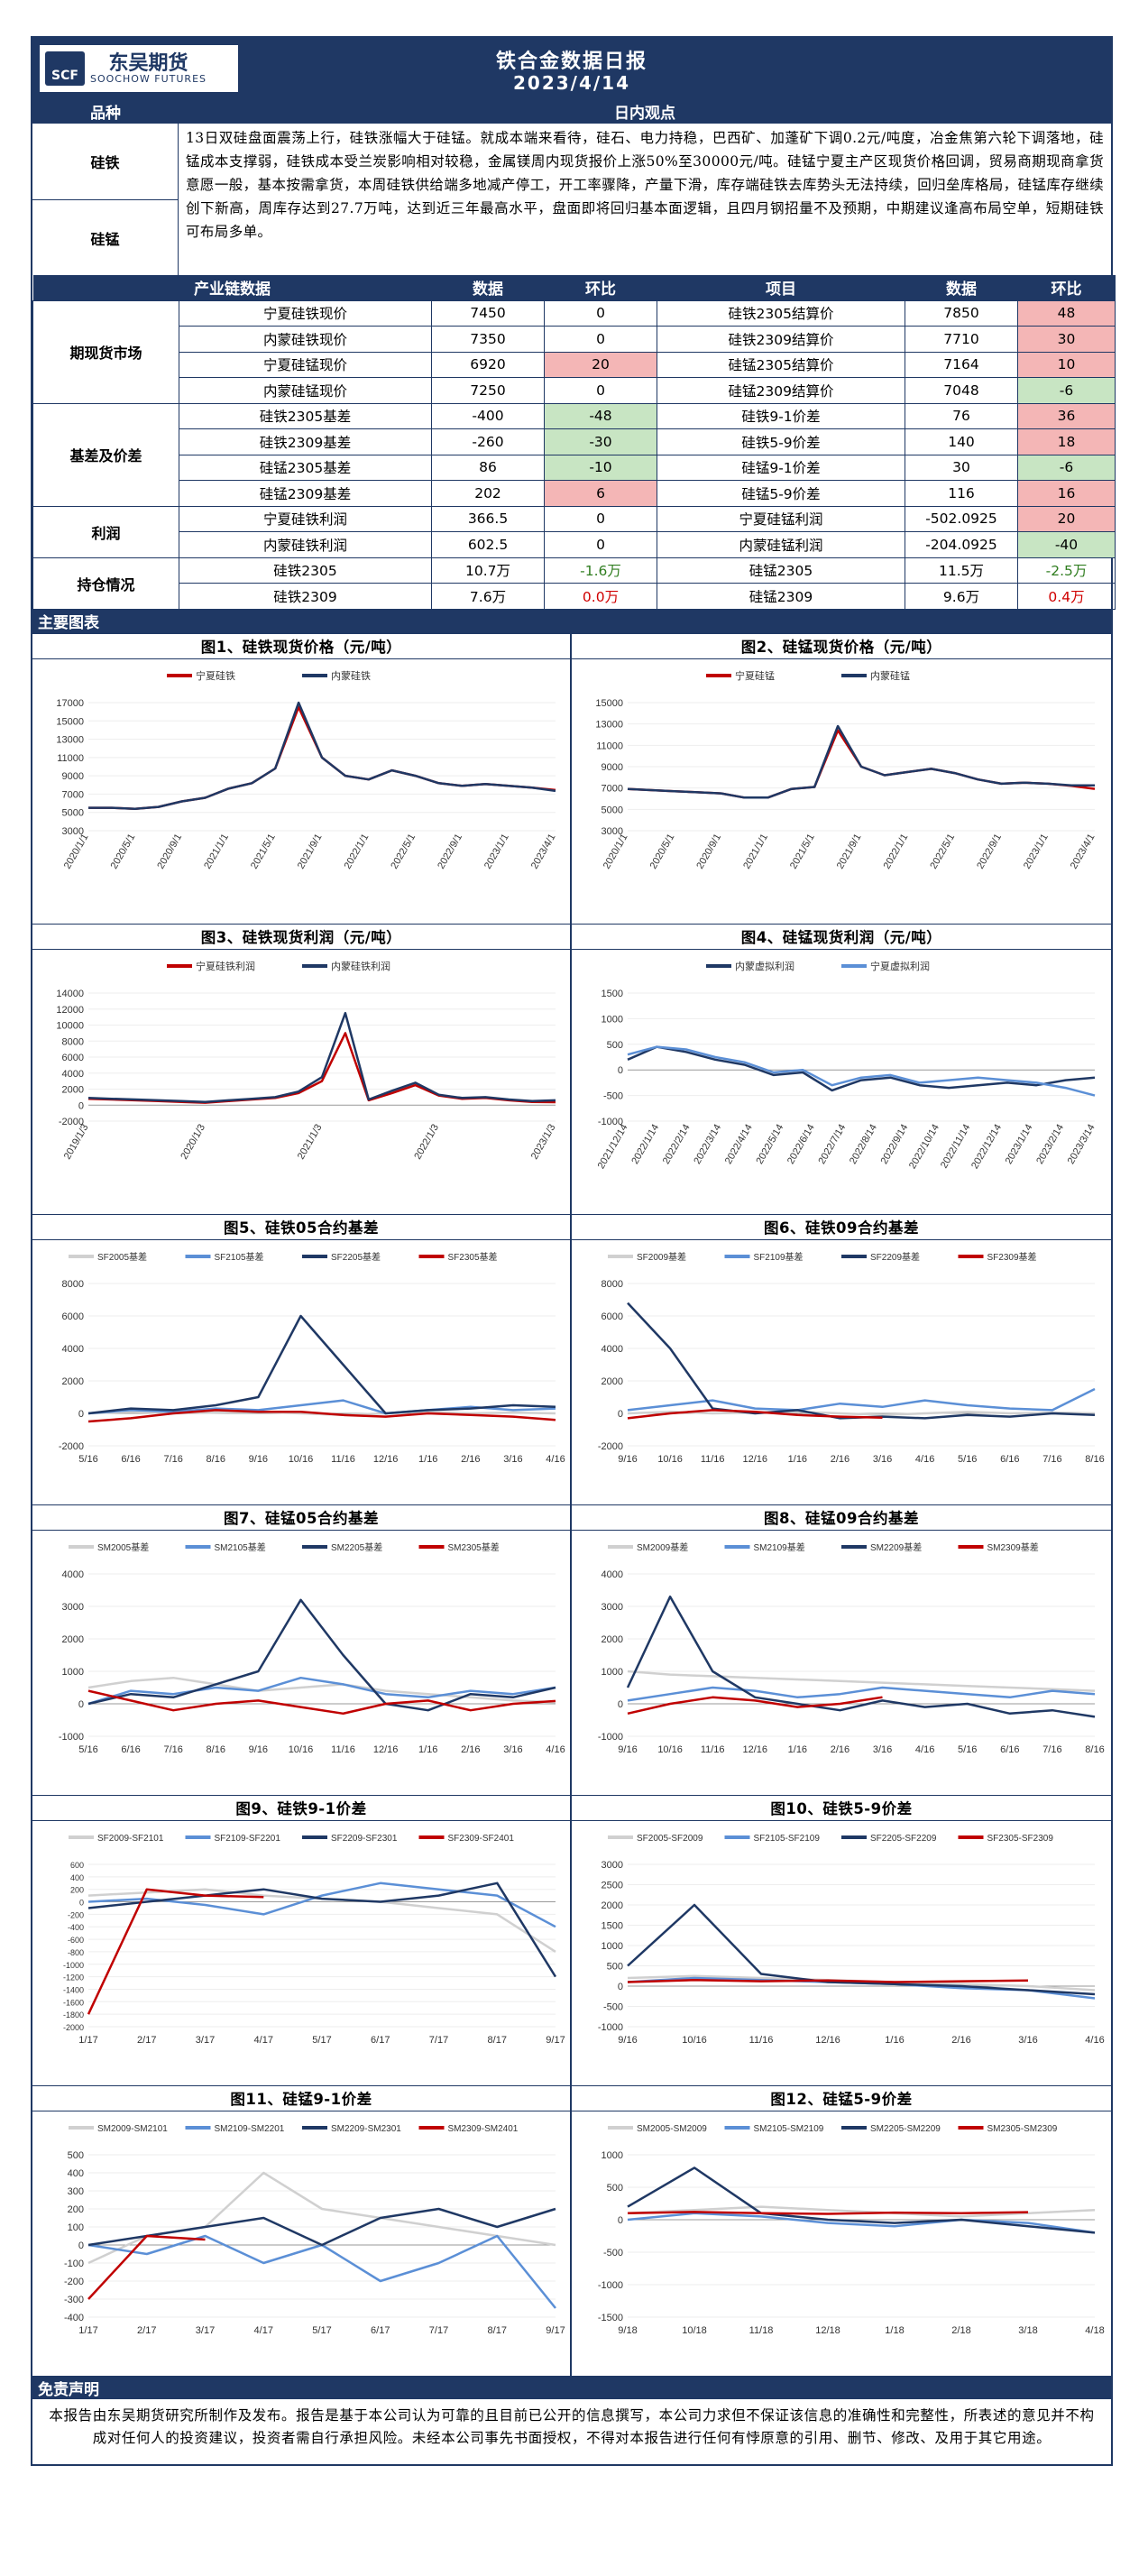 The image size is (1148, 2576). What do you see at coordinates (1066, 494) in the screenshot?
I see `change-value: 16` at bounding box center [1066, 494].